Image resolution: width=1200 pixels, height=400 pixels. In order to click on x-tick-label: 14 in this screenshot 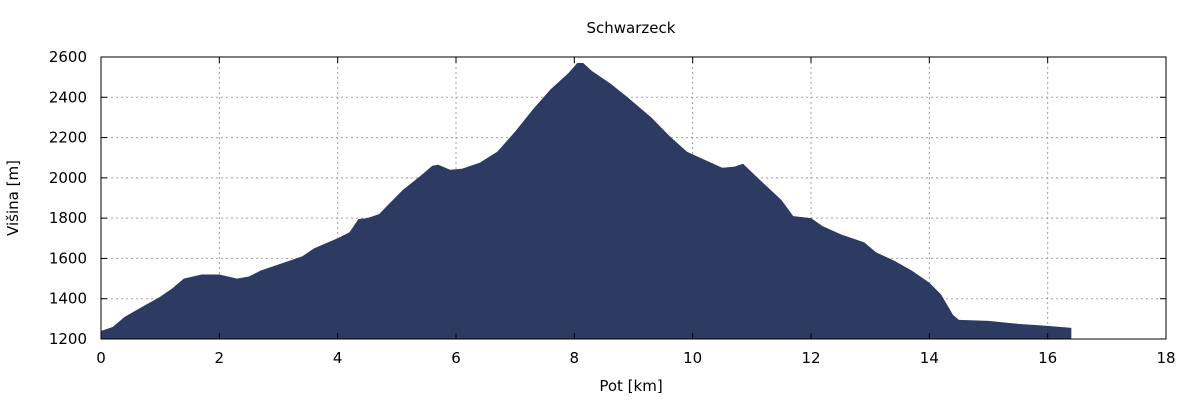, I will do `click(929, 358)`.